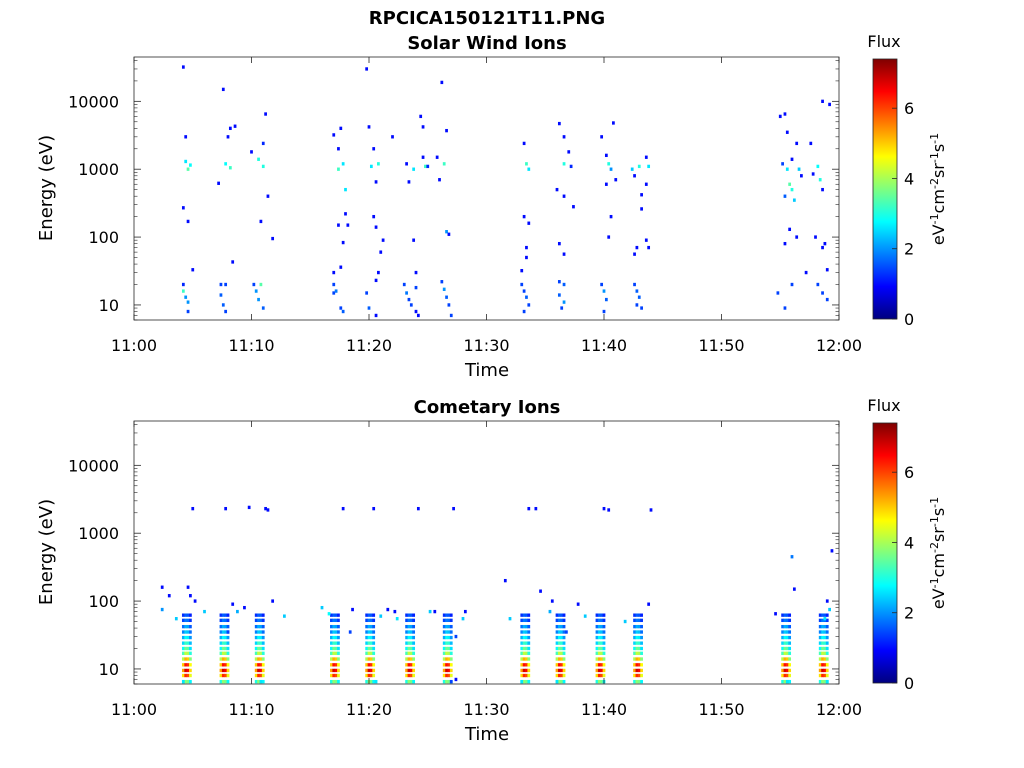 The height and width of the screenshot is (768, 1024). I want to click on x-tick-label: 11:50, so click(721, 709).